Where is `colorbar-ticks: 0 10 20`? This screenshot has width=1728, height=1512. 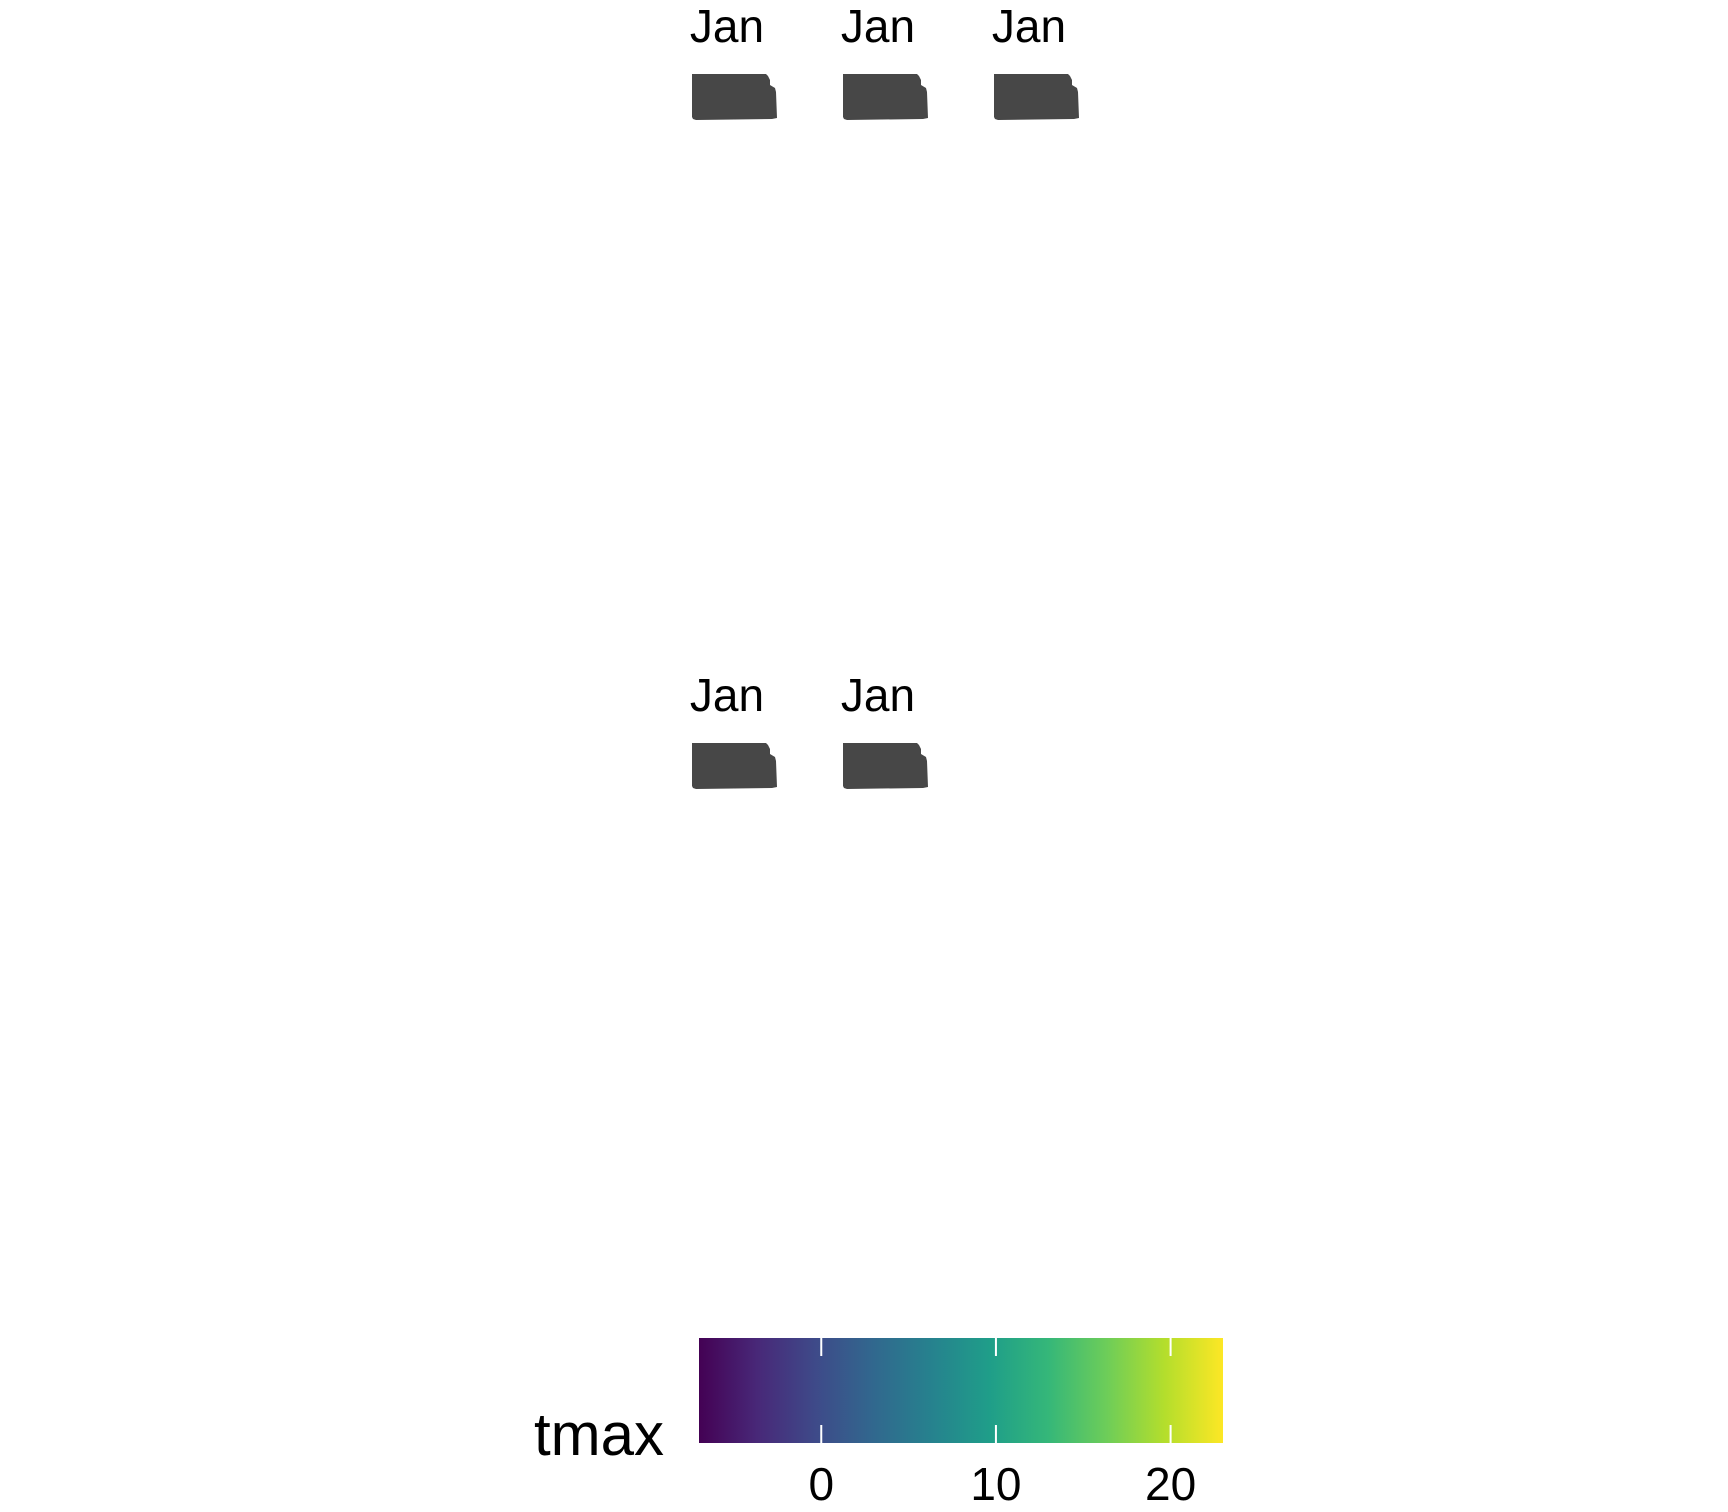
colorbar-ticks: 0 10 20 is located at coordinates (1002, 1424).